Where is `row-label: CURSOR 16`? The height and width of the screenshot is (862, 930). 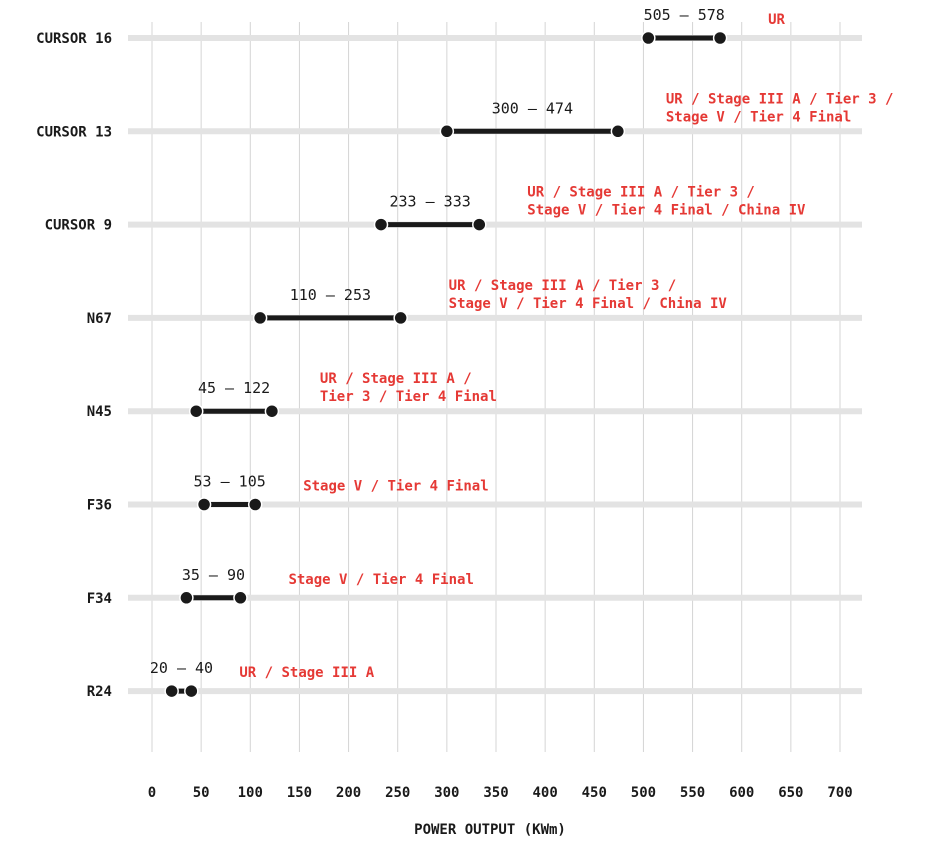
row-label: CURSOR 16 is located at coordinates (74, 39).